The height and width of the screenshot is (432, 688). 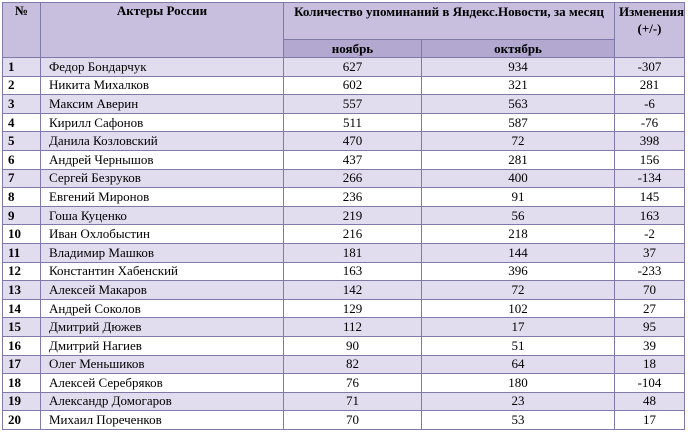 I want to click on actor-name: Иван Охлобыстин, so click(x=162, y=234).